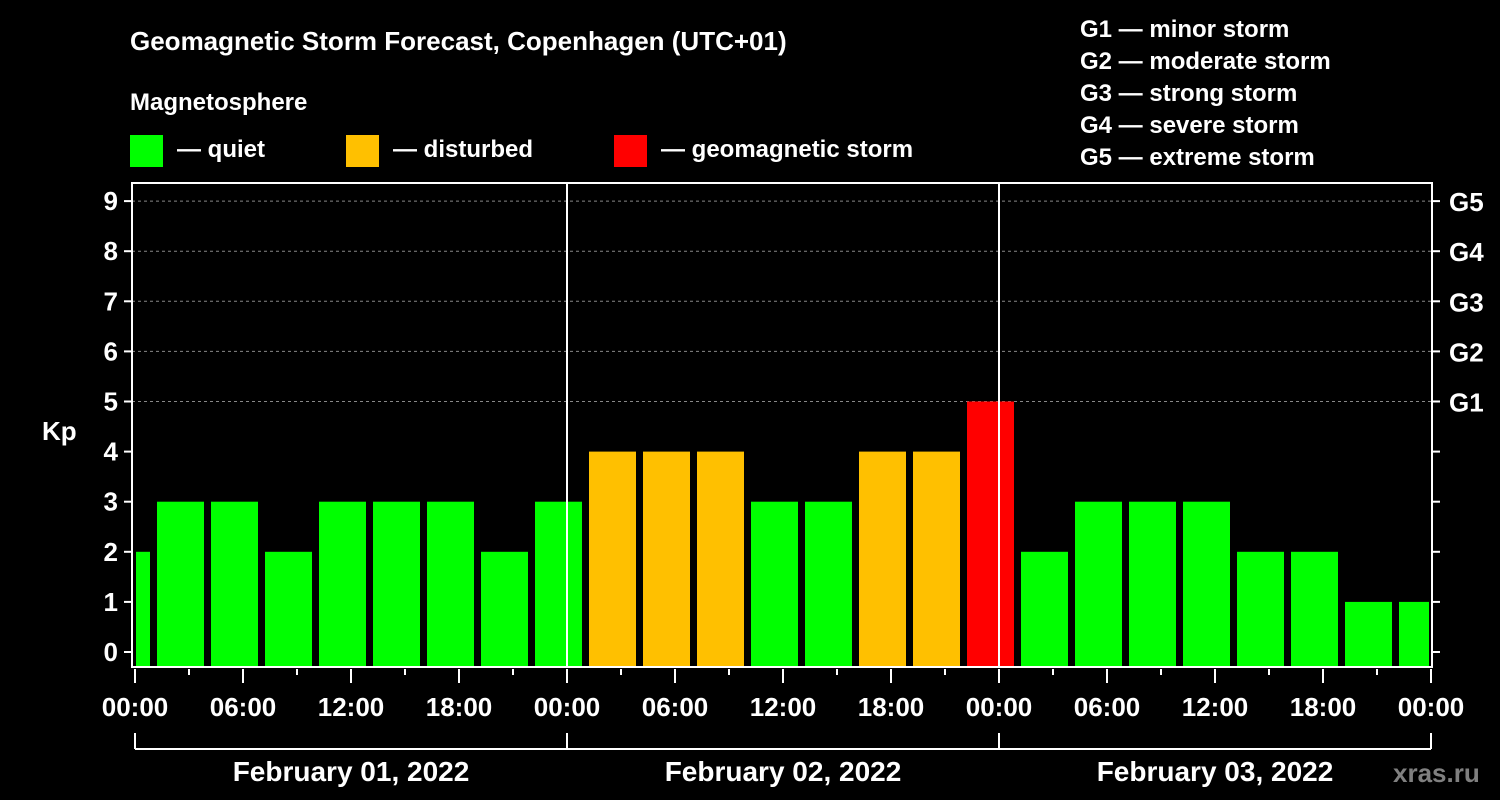  I want to click on storm-scale-item: G4 — severe storm, so click(1189, 125).